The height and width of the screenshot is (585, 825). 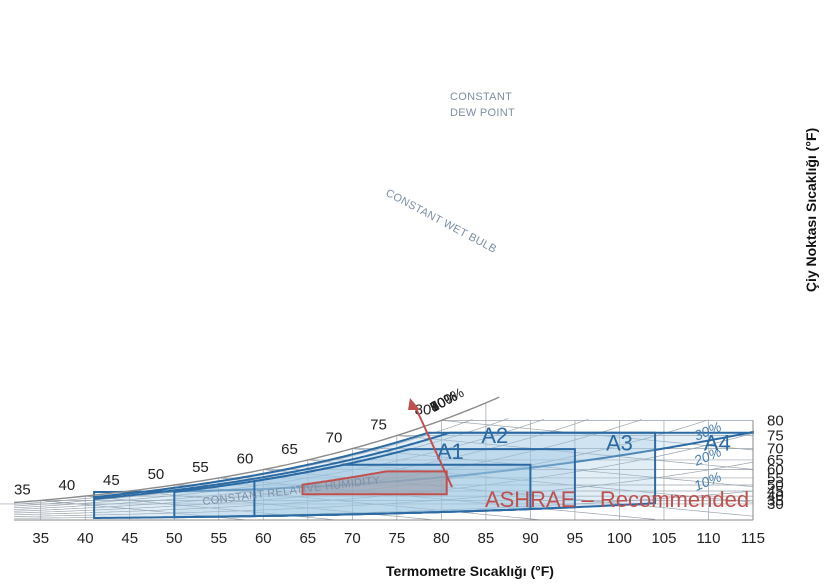 I want to click on y-tick-label: 60, so click(x=775, y=470).